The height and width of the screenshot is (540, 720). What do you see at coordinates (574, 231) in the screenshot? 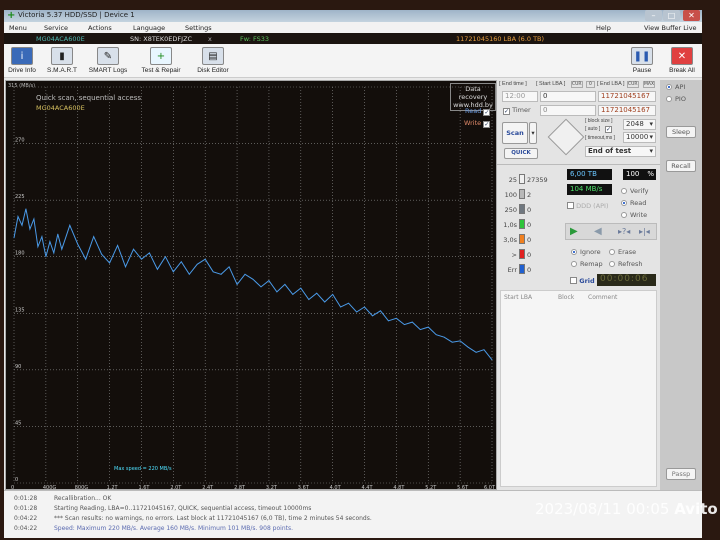
I see `play-icon: ▶` at bounding box center [574, 231].